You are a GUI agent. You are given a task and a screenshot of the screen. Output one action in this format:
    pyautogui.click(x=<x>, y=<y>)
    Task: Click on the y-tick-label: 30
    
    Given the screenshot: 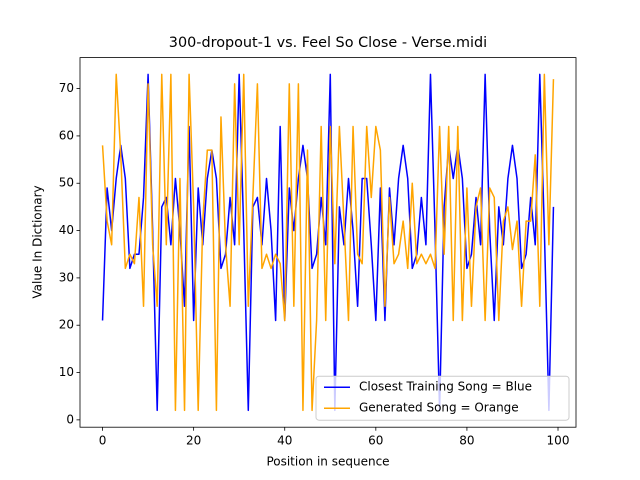 What is the action you would take?
    pyautogui.click(x=66, y=277)
    